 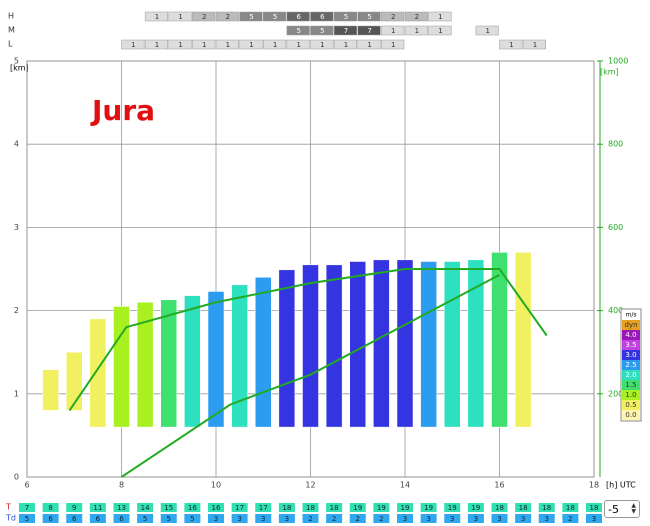 I want to click on legend-title: m/s, so click(x=631, y=315).